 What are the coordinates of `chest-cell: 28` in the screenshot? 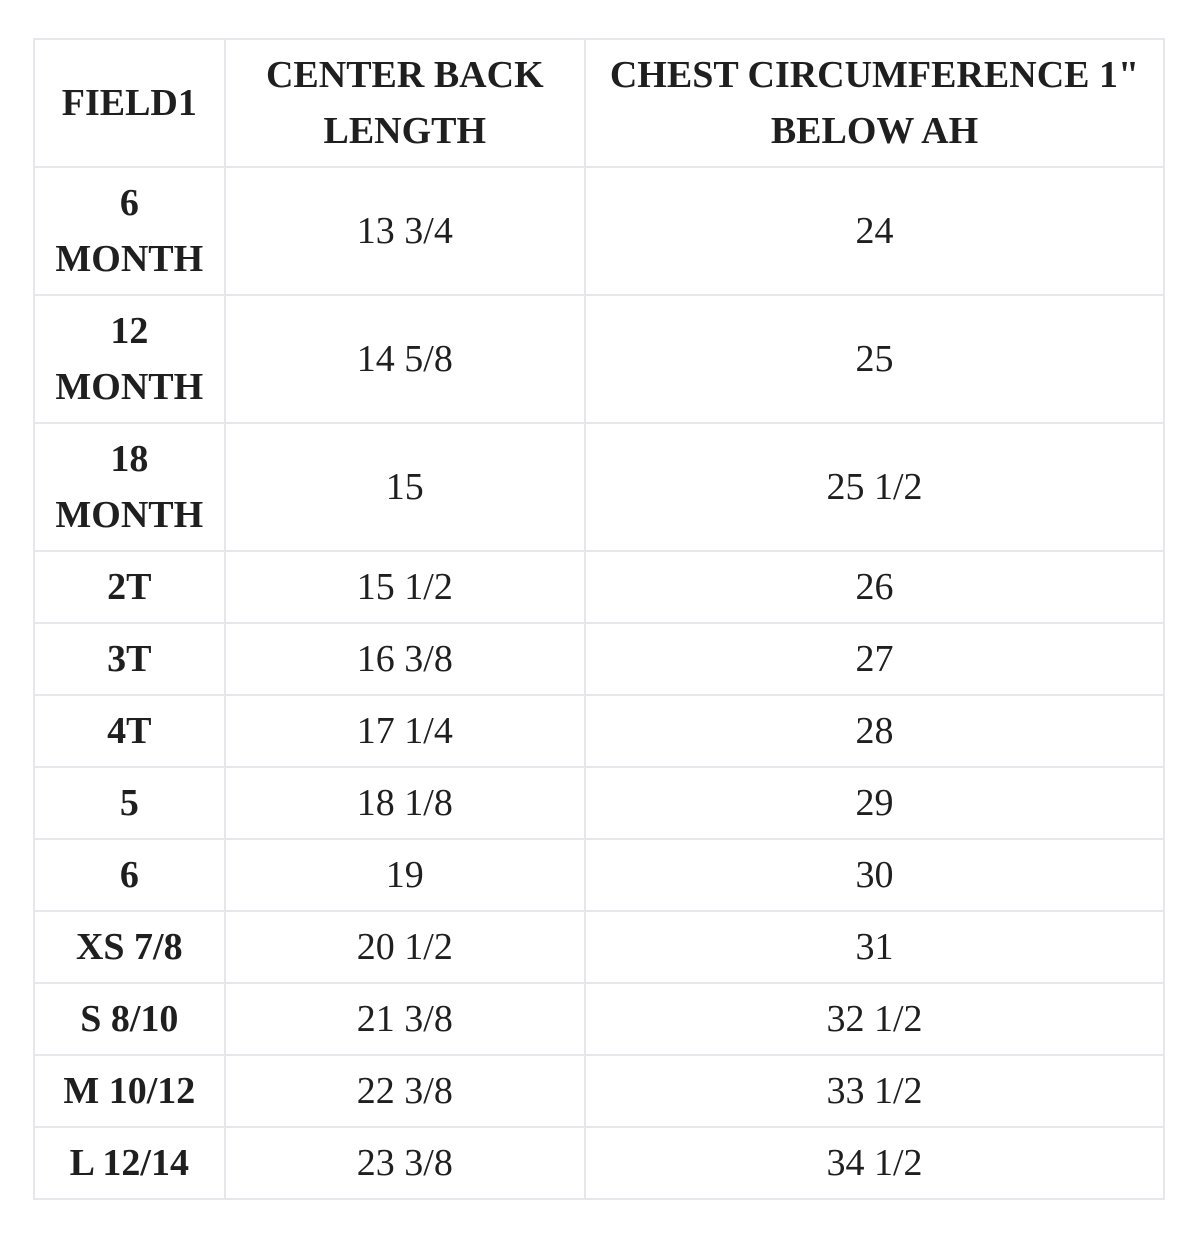 It's located at (874, 731).